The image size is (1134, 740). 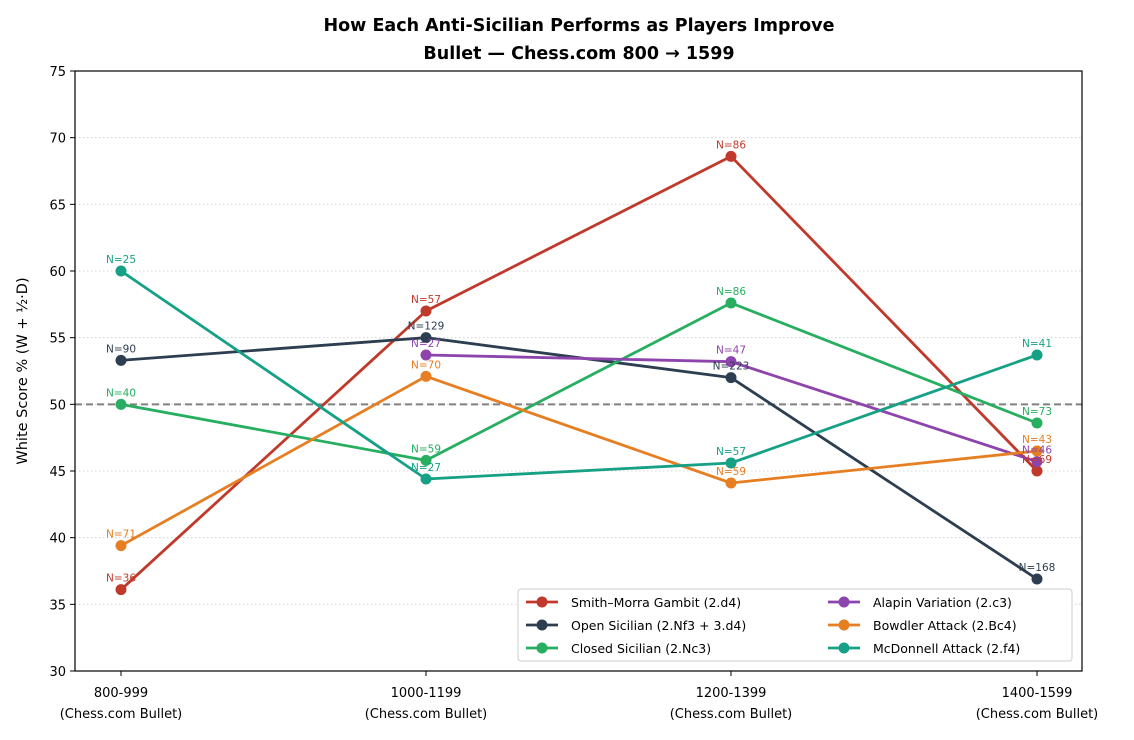 I want to click on series-4-n-label: N=70, so click(x=426, y=365).